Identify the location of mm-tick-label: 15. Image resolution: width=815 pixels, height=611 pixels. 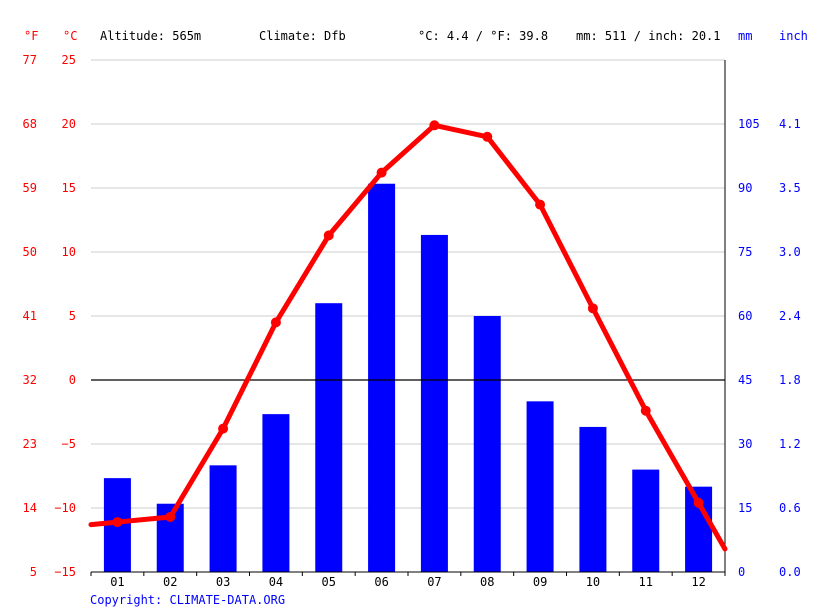
(745, 508).